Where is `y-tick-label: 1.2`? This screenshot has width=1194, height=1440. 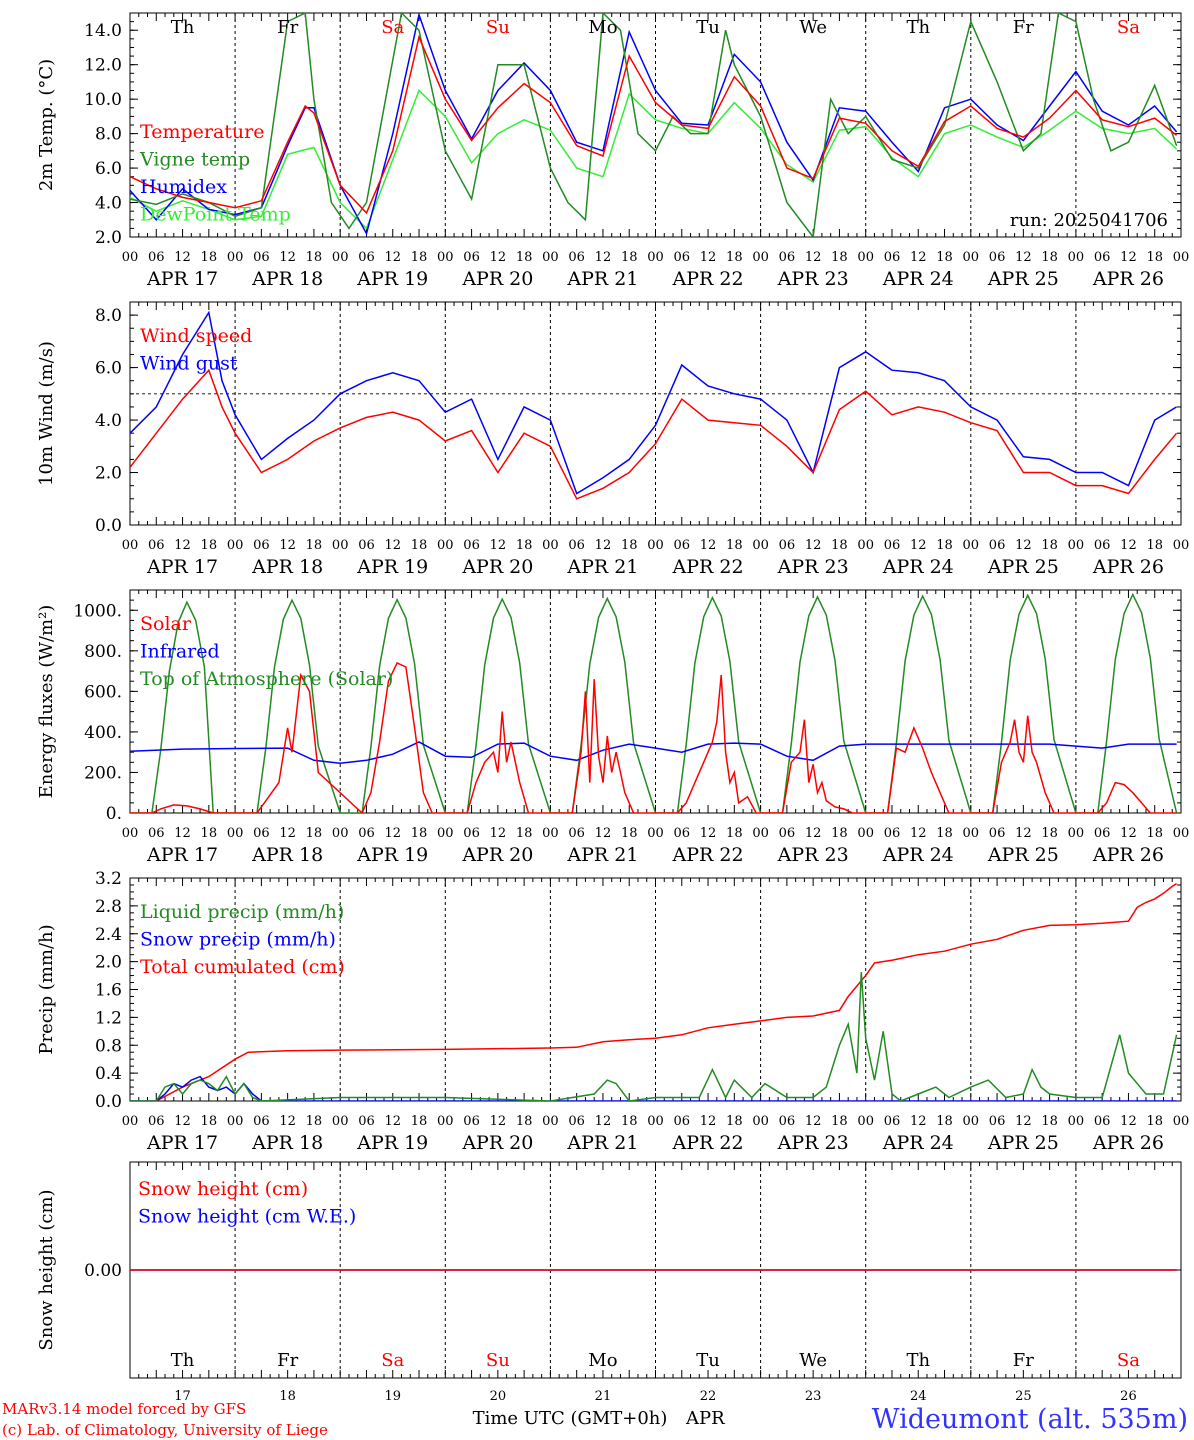
y-tick-label: 1.2 is located at coordinates (108, 1018).